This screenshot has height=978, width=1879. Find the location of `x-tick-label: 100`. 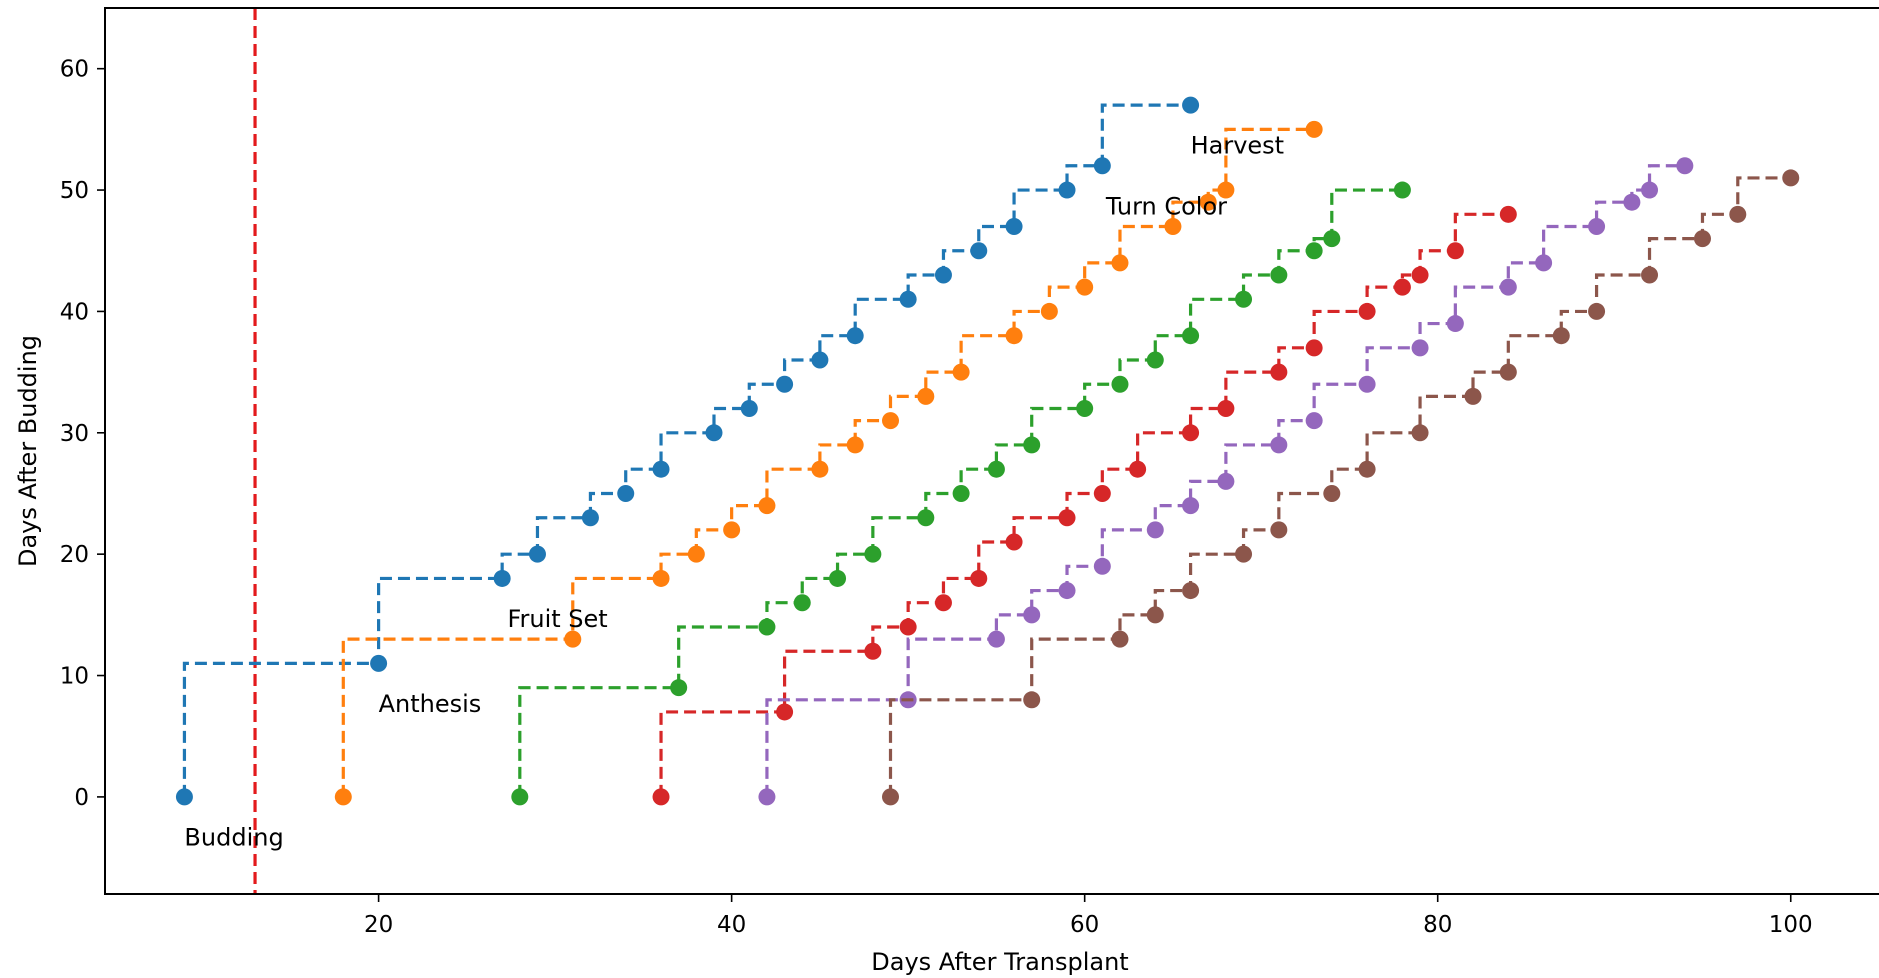

x-tick-label: 100 is located at coordinates (1791, 925).